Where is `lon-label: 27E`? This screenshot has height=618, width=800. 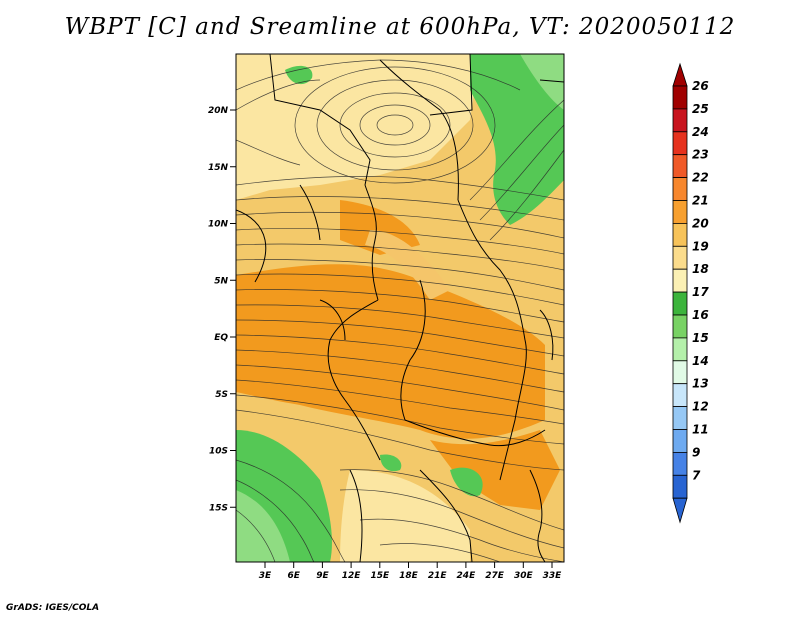 lon-label: 27E is located at coordinates (495, 576).